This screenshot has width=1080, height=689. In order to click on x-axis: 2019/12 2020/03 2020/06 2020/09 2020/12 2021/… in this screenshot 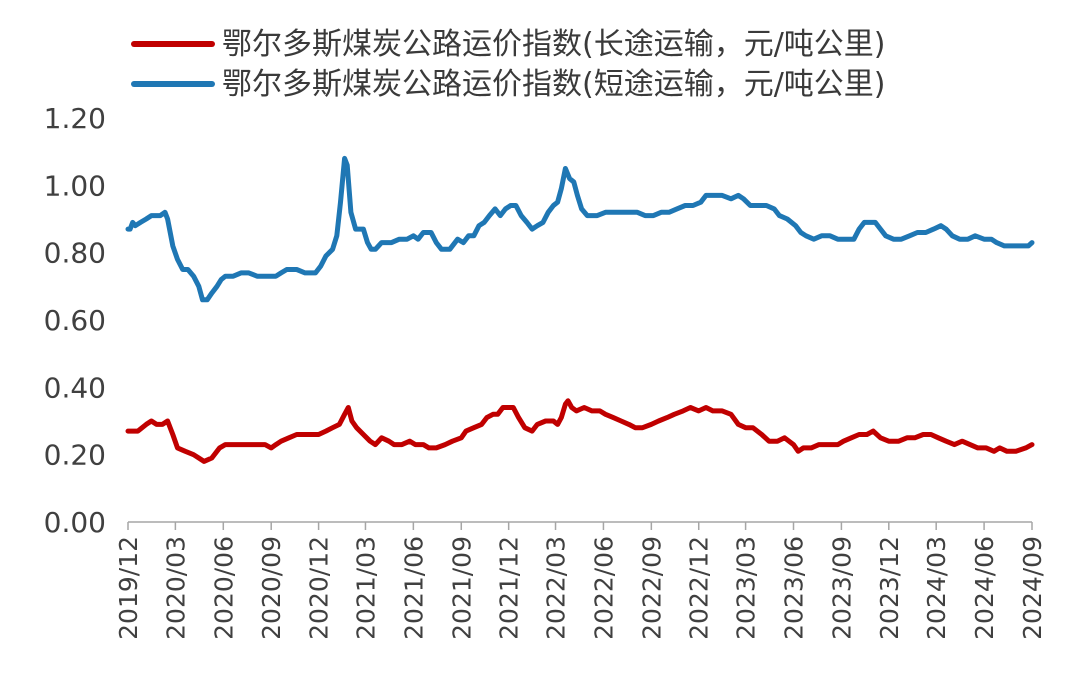, I will do `click(580, 580)`.